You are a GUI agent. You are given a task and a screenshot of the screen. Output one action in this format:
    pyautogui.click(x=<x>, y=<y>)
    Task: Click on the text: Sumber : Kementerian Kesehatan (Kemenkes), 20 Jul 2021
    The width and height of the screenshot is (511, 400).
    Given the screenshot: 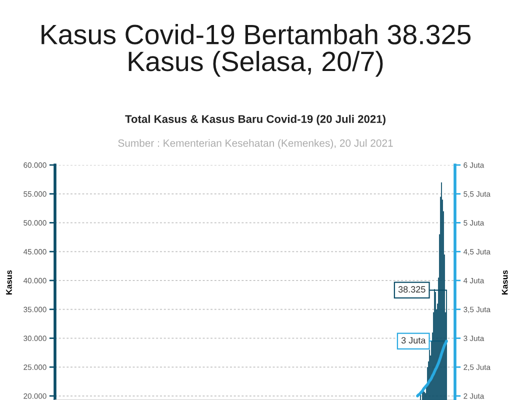 What is the action you would take?
    pyautogui.click(x=255, y=144)
    